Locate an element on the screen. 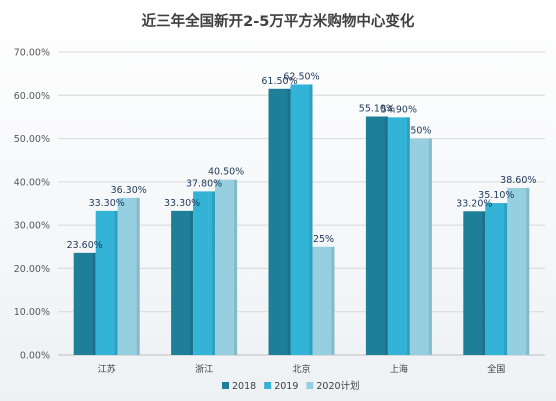 This screenshot has height=401, width=556. data-label: 33.20% is located at coordinates (474, 203).